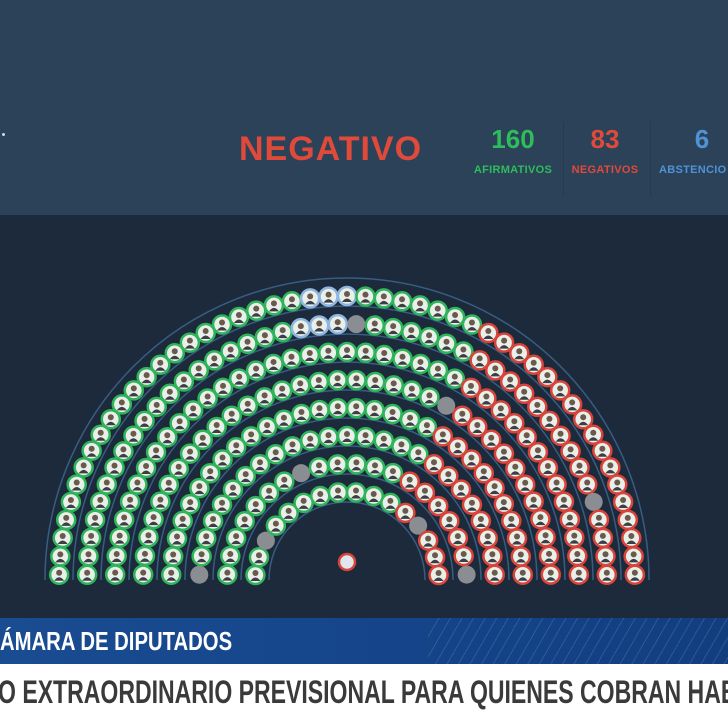  What do you see at coordinates (347, 499) in the screenshot?
I see `row-divider-arc` at bounding box center [347, 499].